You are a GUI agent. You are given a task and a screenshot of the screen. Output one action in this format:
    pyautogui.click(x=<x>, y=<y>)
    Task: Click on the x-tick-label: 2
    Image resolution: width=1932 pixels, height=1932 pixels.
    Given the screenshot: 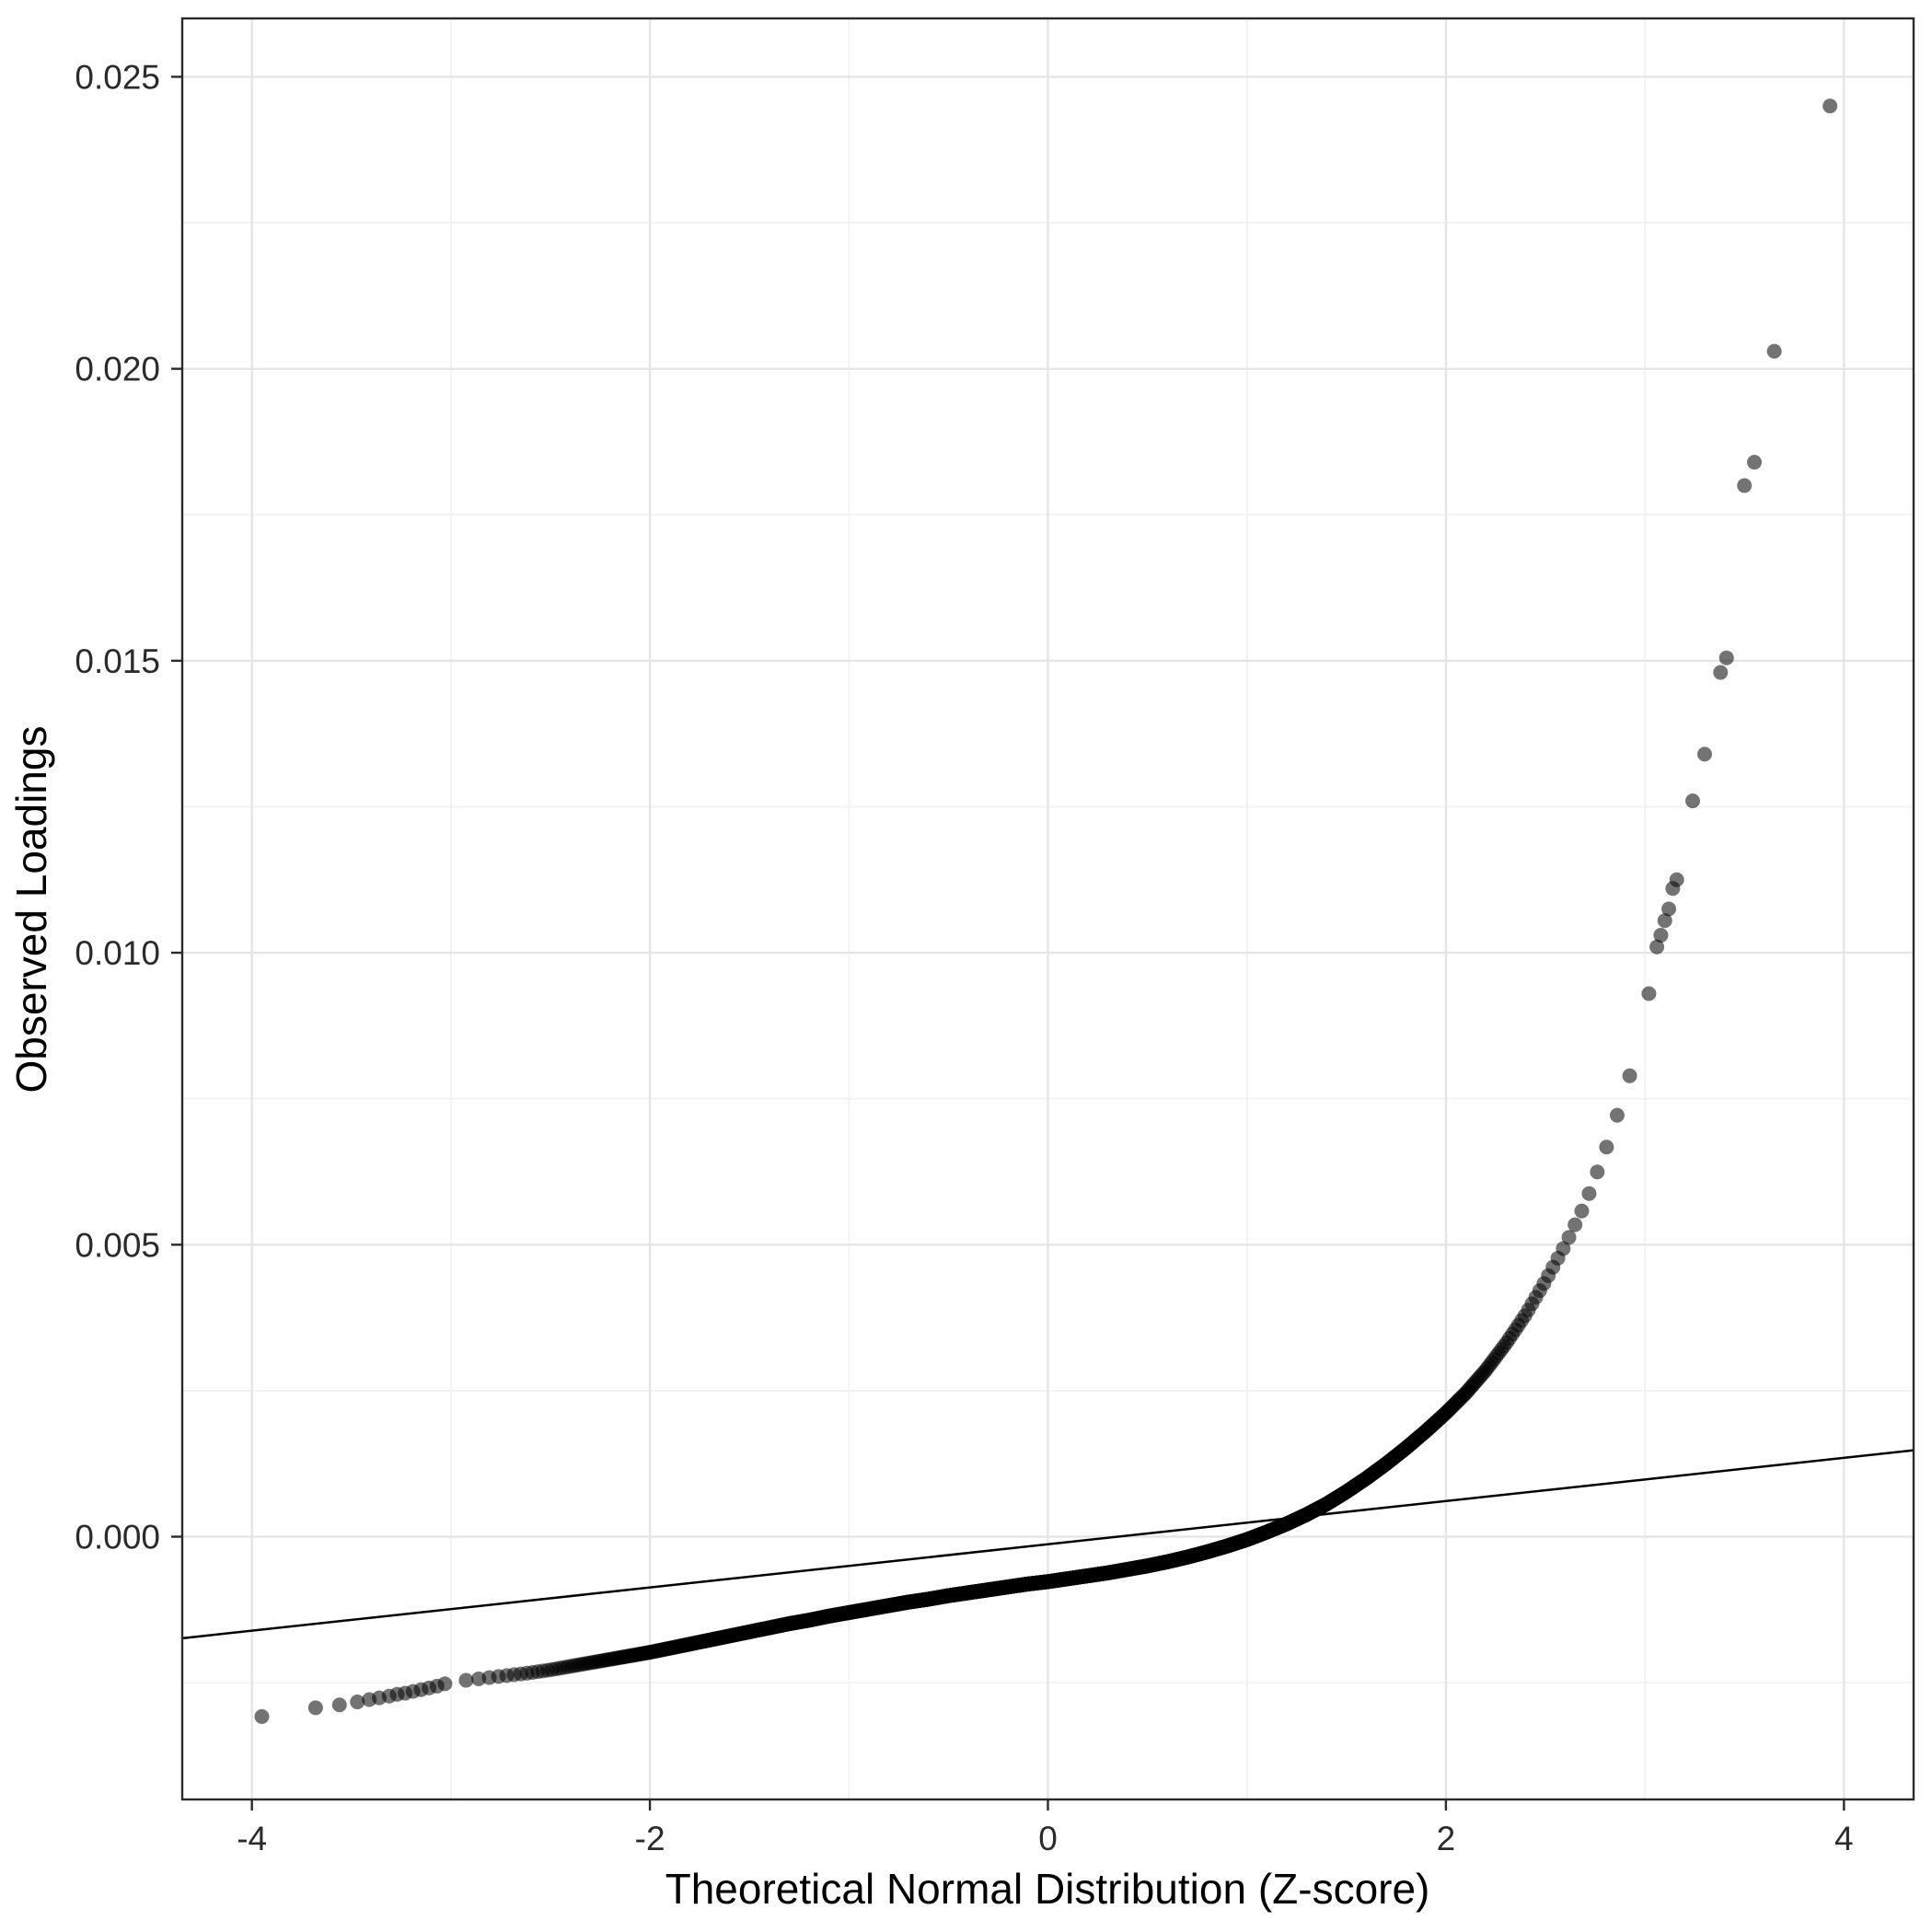 What is the action you would take?
    pyautogui.click(x=1446, y=1839)
    